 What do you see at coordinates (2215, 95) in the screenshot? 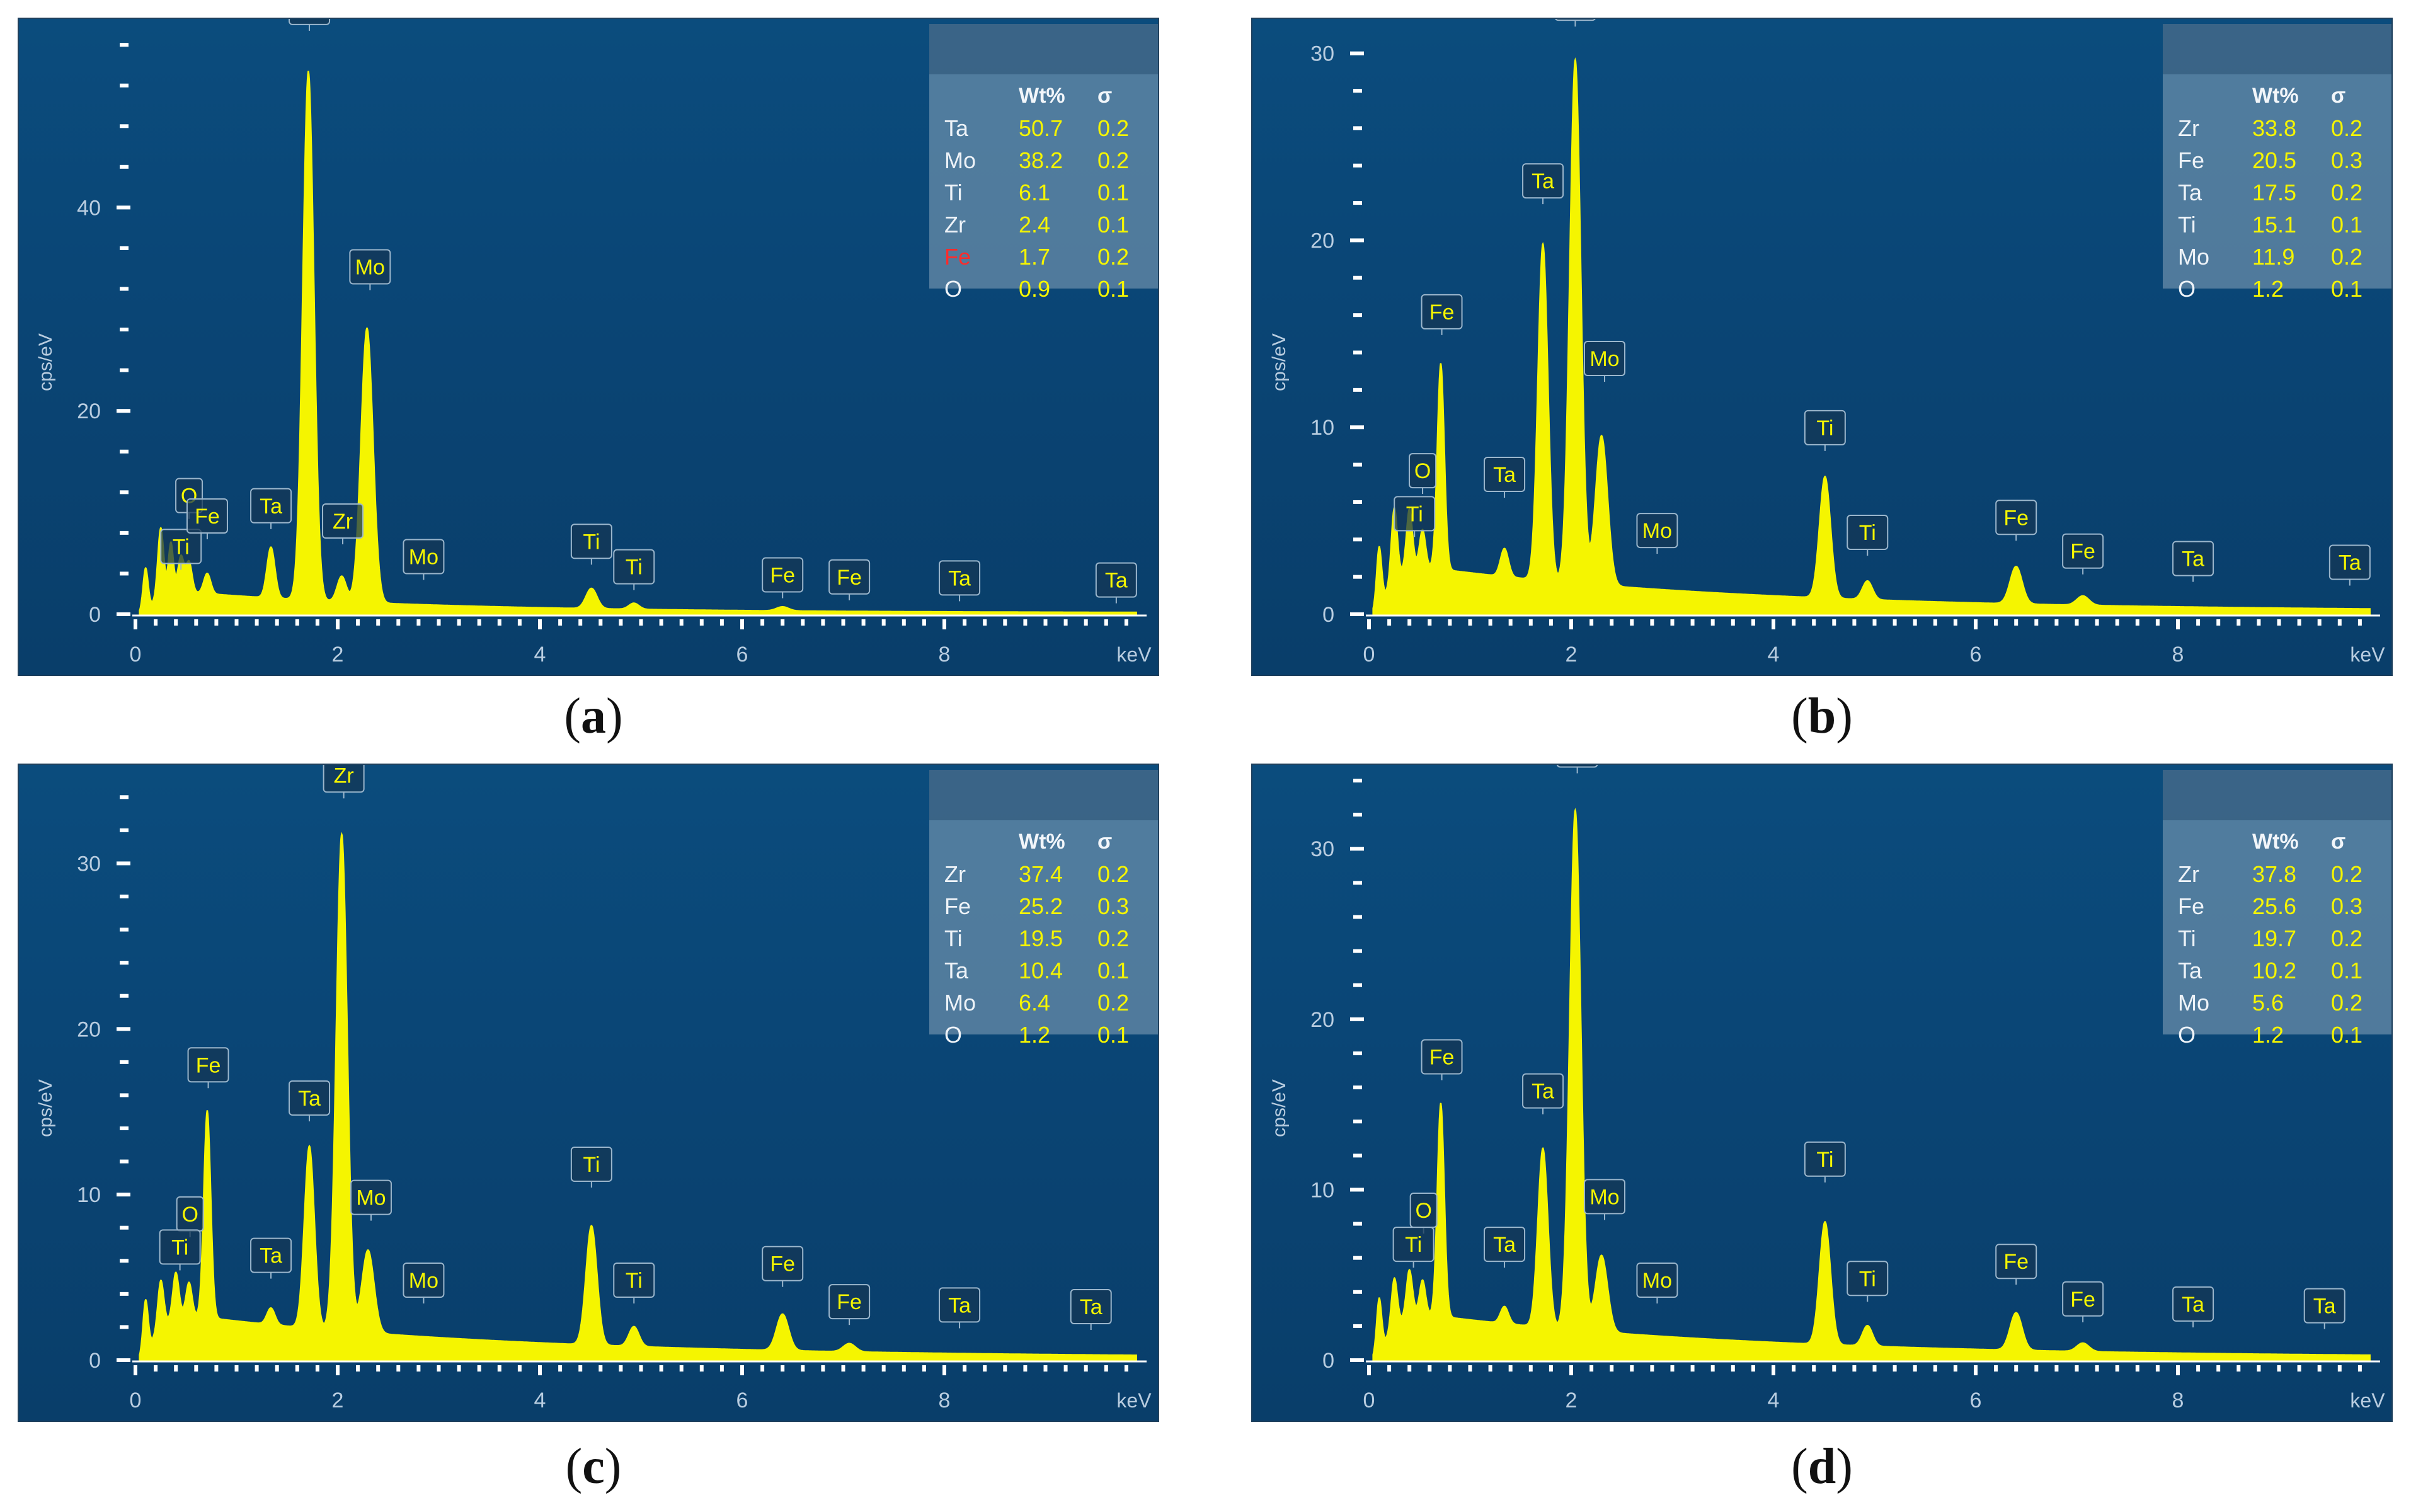
I see `element-header` at bounding box center [2215, 95].